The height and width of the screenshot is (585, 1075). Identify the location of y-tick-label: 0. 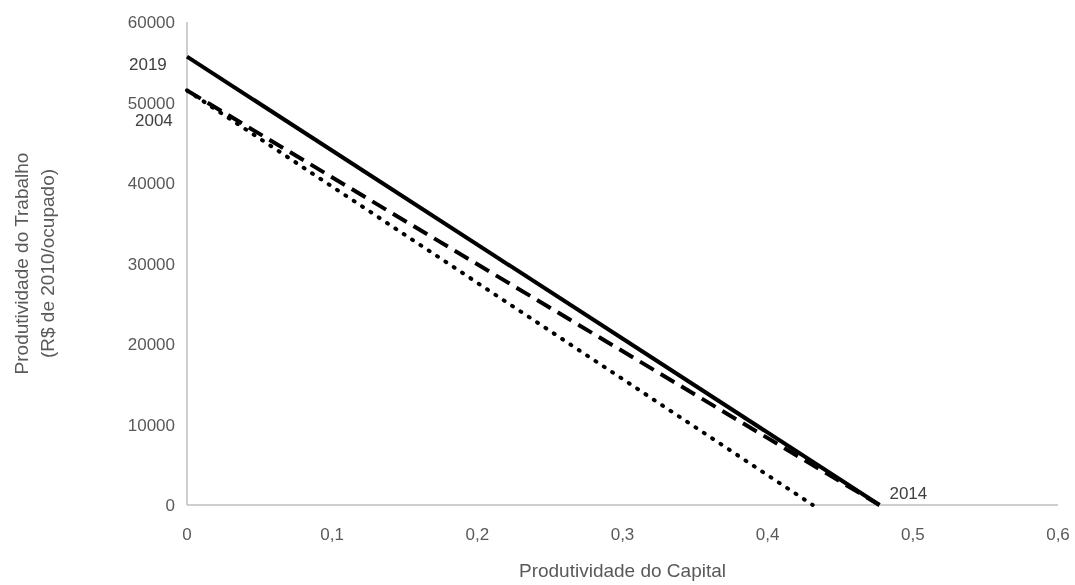
(170, 505).